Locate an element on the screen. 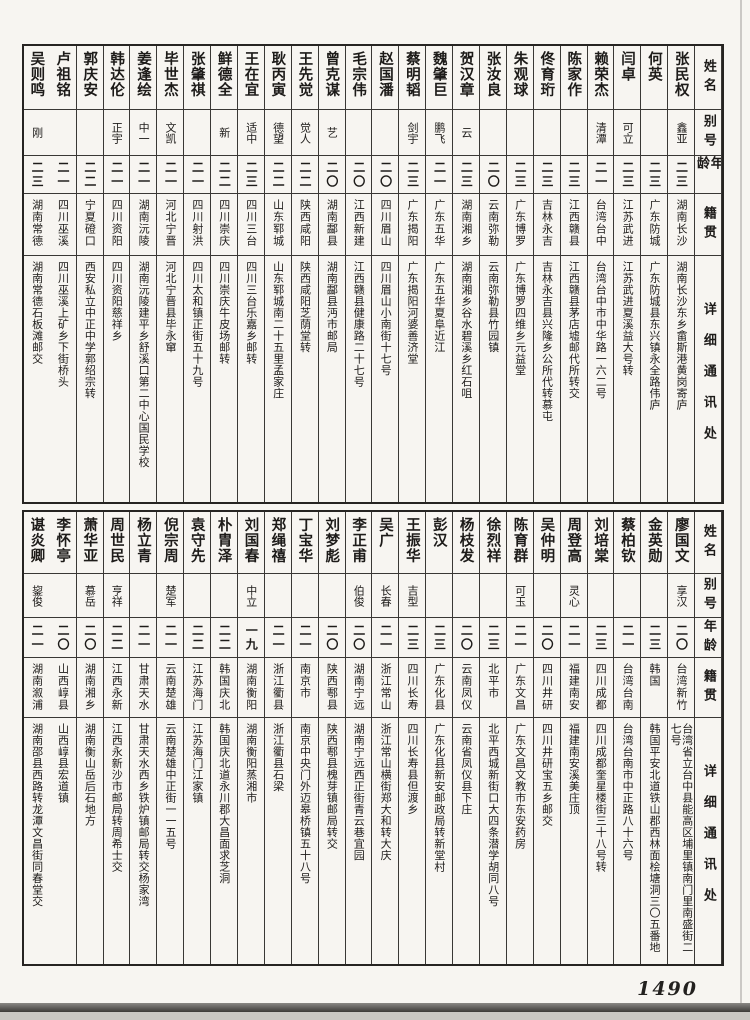 The image size is (750, 1020). person-column: 吴广 长春 二一 浙江常山 浙江常山横街郑大和转大庆 is located at coordinates (386, 738).